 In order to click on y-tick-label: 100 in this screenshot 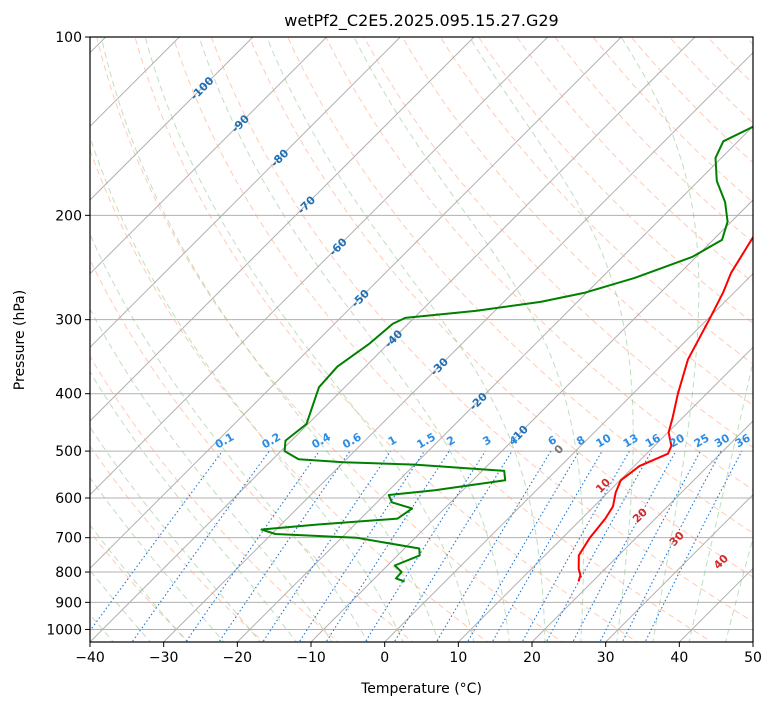, I will do `click(68, 38)`.